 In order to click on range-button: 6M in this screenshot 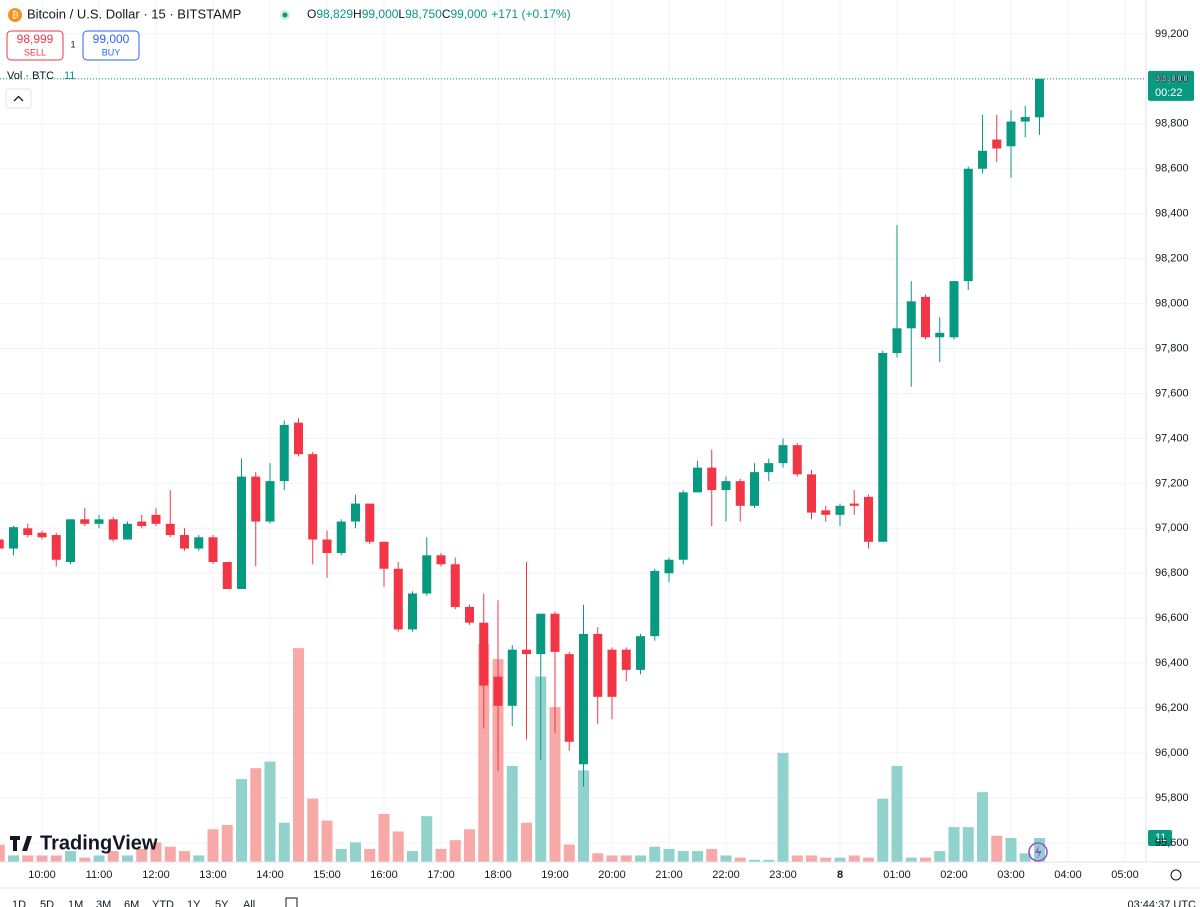, I will do `click(131, 903)`.